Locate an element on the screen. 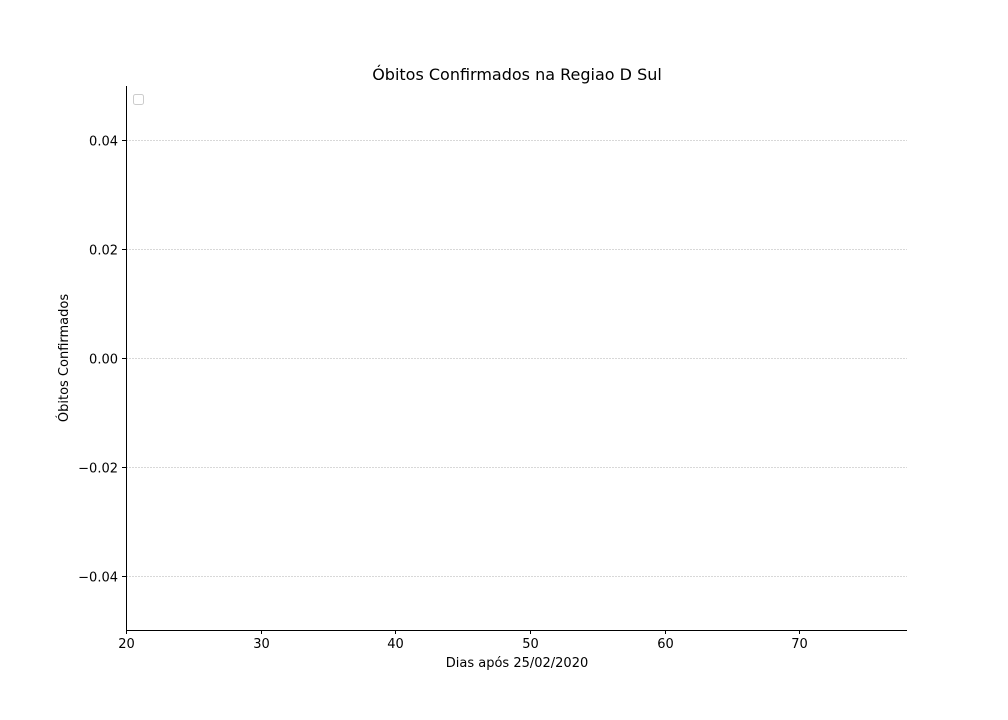  x-tick-label: 70 is located at coordinates (799, 644).